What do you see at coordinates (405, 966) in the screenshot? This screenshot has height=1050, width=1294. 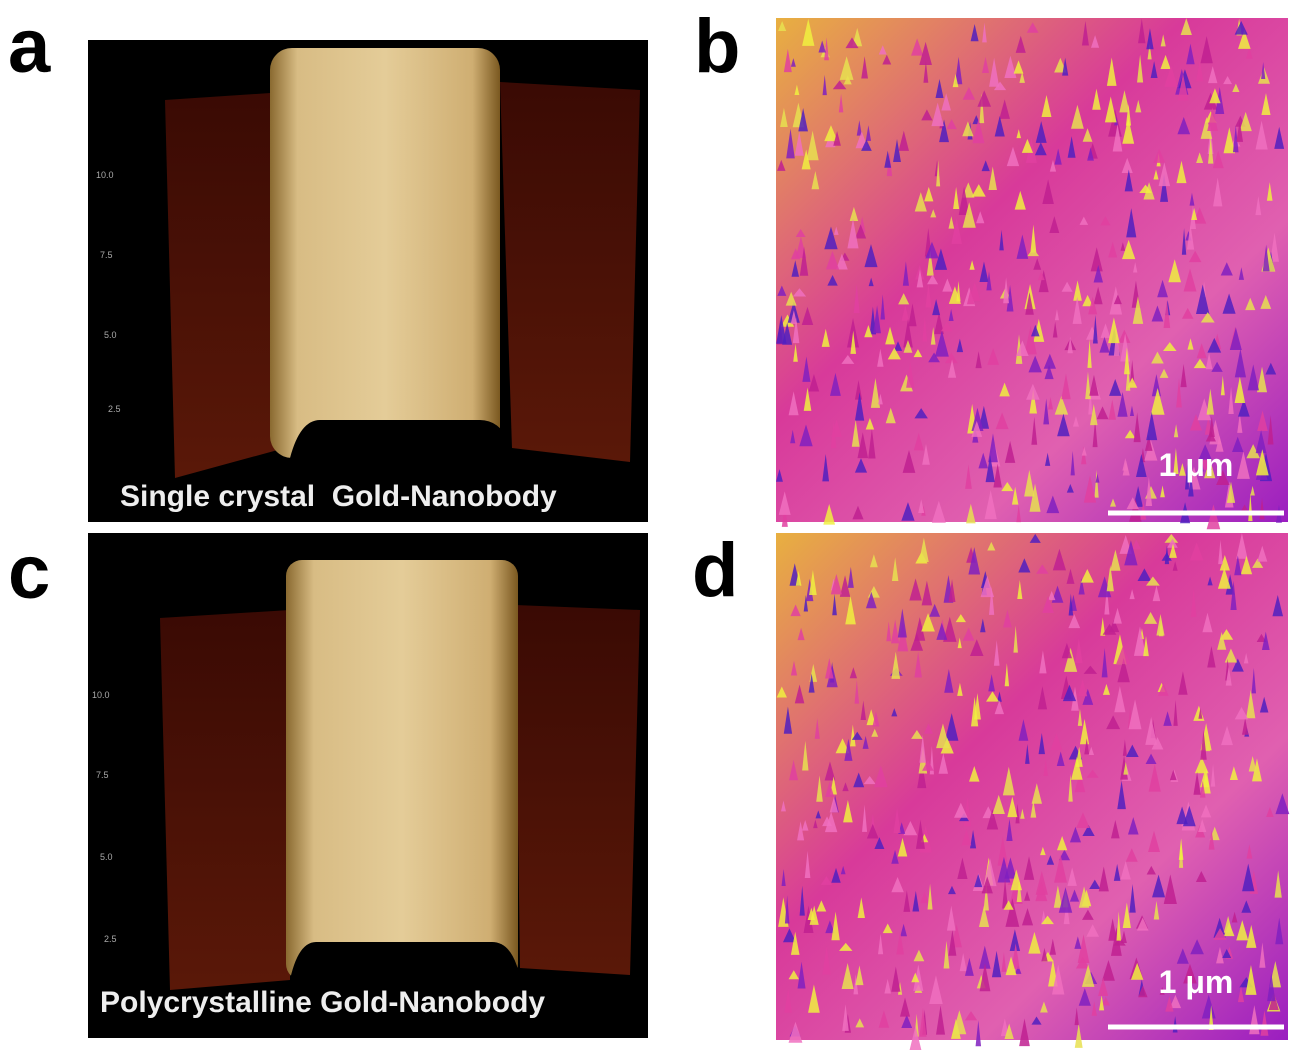 I see `bar-edge` at bounding box center [405, 966].